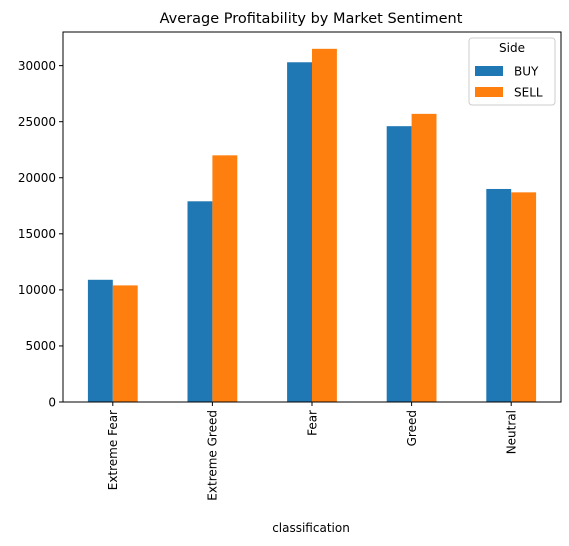 The image size is (569, 546). What do you see at coordinates (509, 82) in the screenshot?
I see `legend-items: BUY SELL` at bounding box center [509, 82].